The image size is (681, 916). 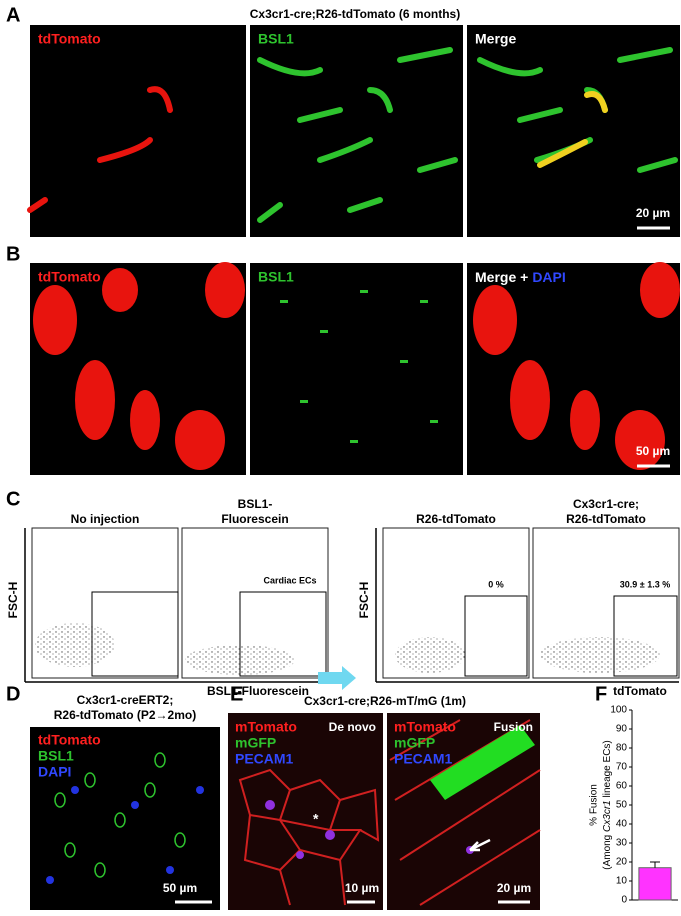 I want to click on scale-bar-label: 50 µm, so click(x=653, y=451).